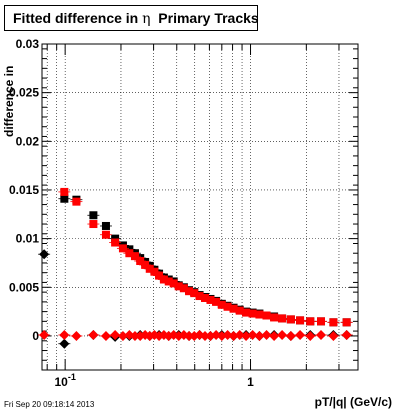  Describe the element at coordinates (146, 19) in the screenshot. I see `chart-title-eta: η` at that location.